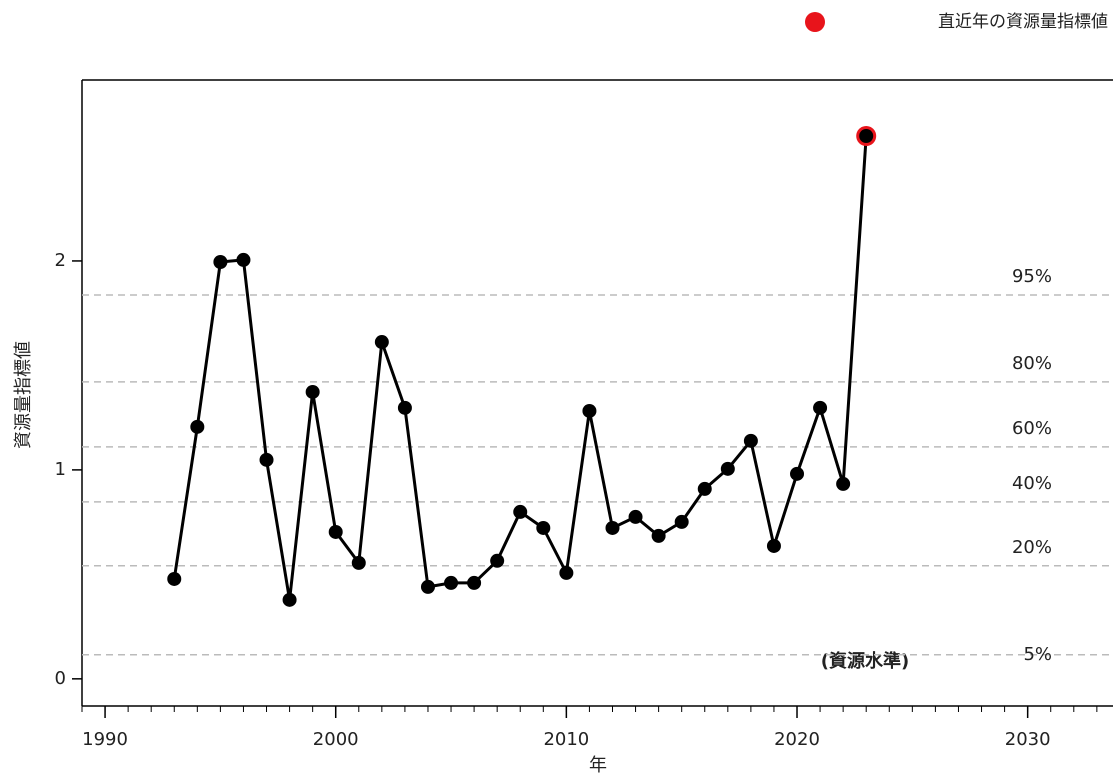  What do you see at coordinates (23, 395) in the screenshot?
I see `y-axis-label: 資源量指標値` at bounding box center [23, 395].